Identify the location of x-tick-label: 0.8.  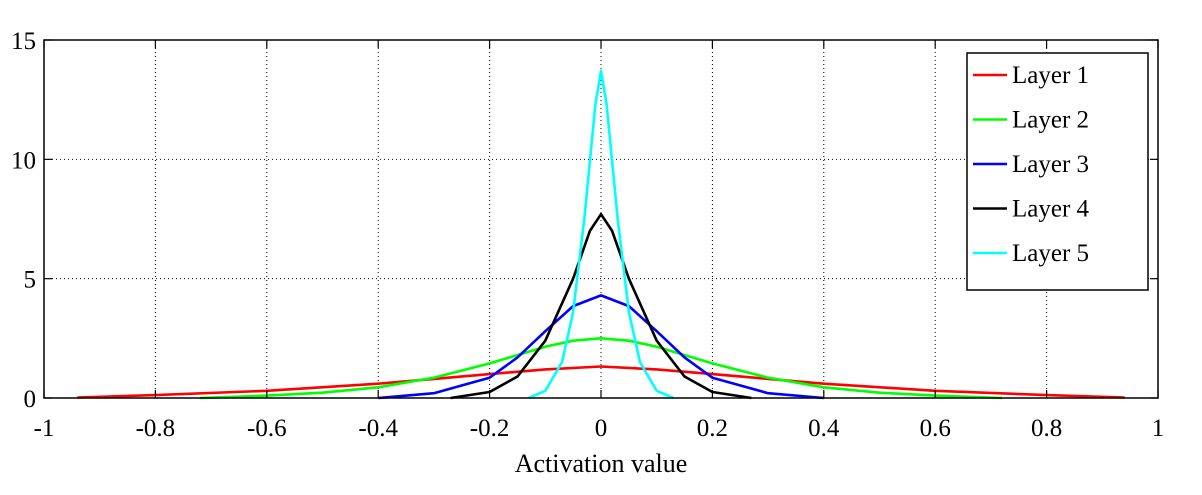
(1046, 428).